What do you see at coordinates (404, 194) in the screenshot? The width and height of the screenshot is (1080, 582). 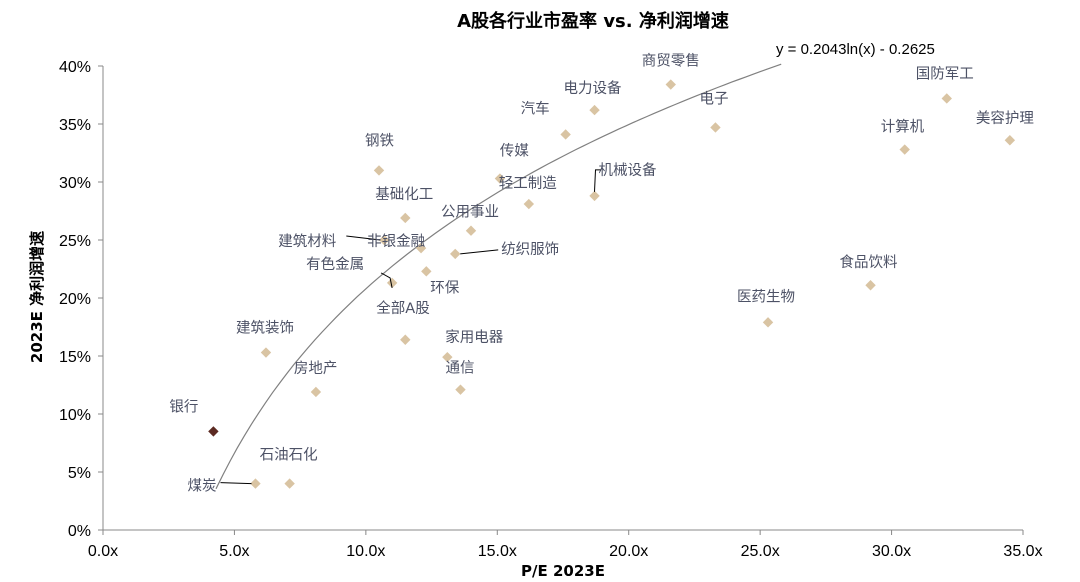 I see `point-label: 基础化工` at bounding box center [404, 194].